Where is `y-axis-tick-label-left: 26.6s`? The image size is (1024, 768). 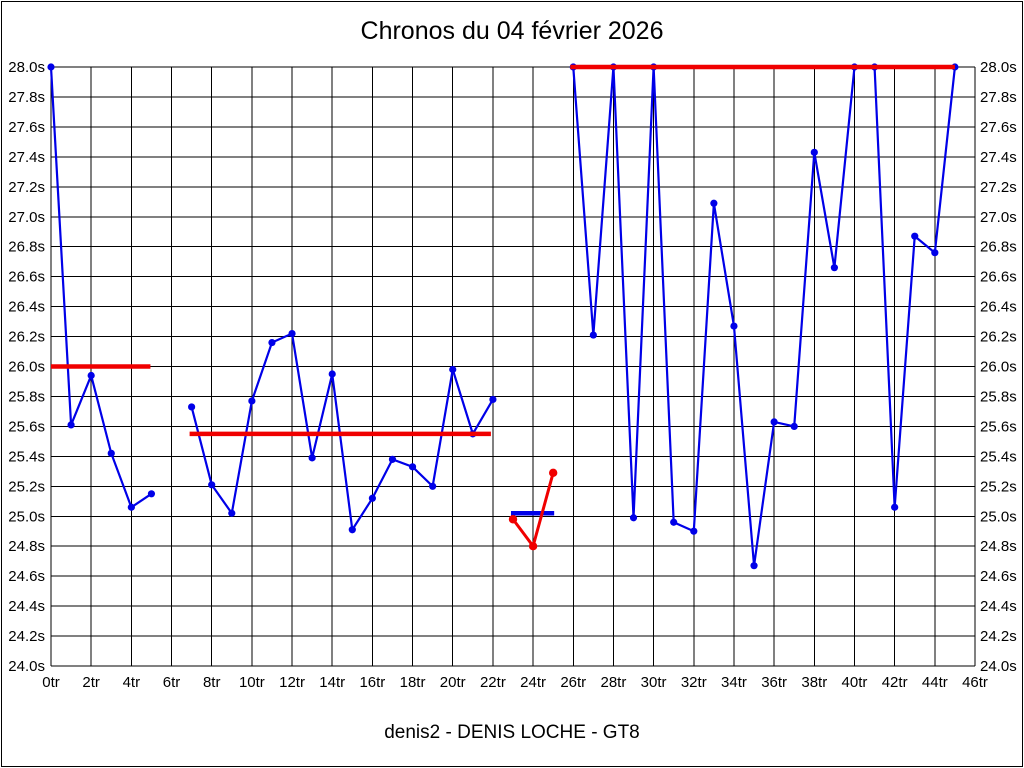
y-axis-tick-label-left: 26.6s is located at coordinates (26, 277).